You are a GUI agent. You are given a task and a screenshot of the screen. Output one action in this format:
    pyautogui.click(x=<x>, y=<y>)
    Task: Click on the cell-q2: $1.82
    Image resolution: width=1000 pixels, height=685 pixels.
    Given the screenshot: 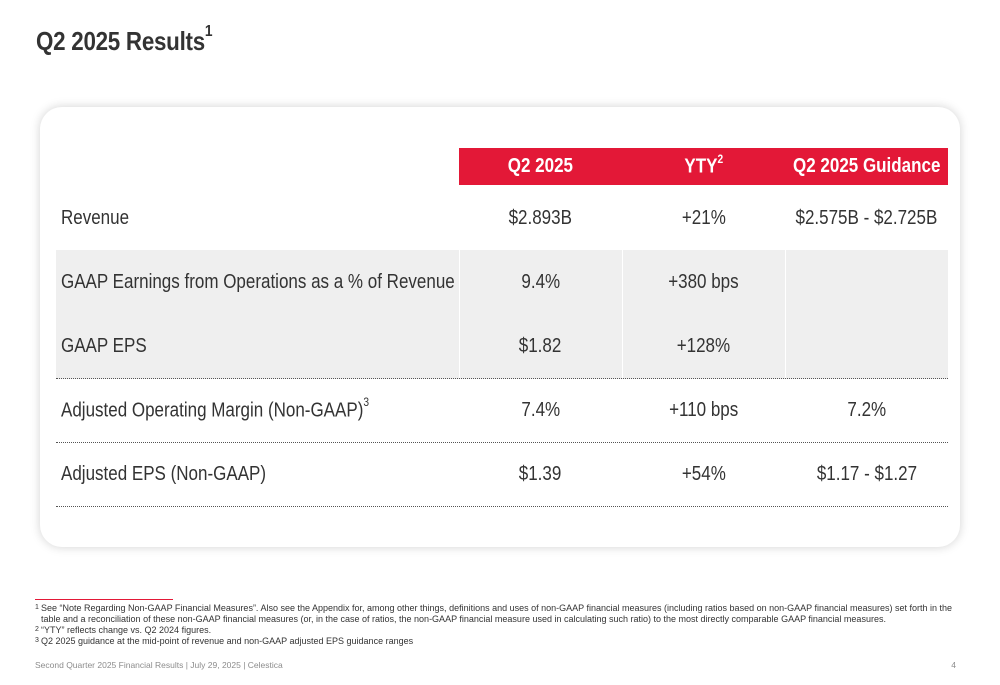 What is the action you would take?
    pyautogui.click(x=540, y=345)
    